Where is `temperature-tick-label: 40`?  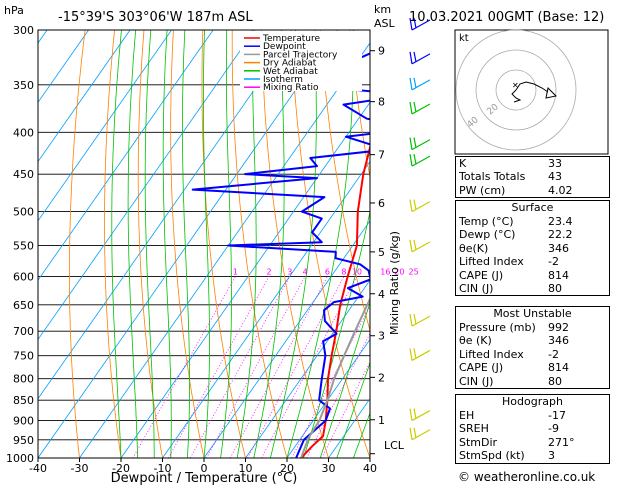 temperature-tick-label: 40 is located at coordinates (370, 468).